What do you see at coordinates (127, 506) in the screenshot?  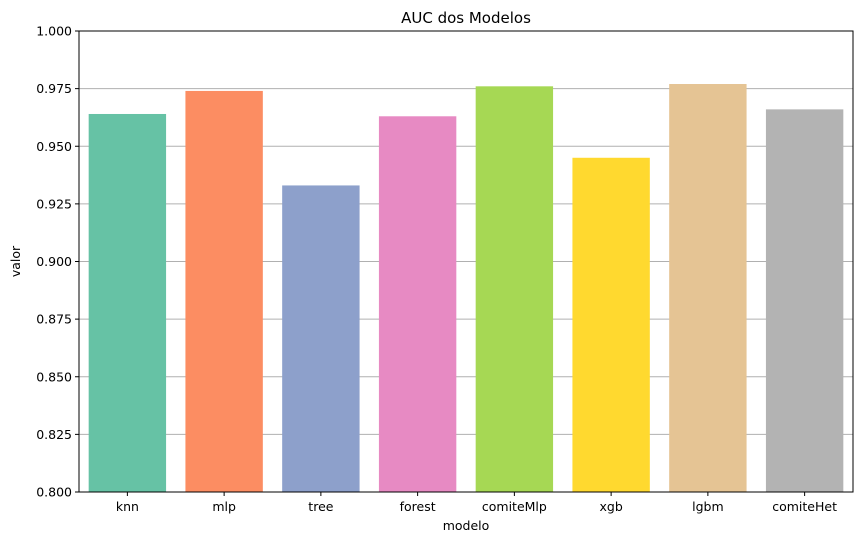 I see `x-tick-label: knn` at bounding box center [127, 506].